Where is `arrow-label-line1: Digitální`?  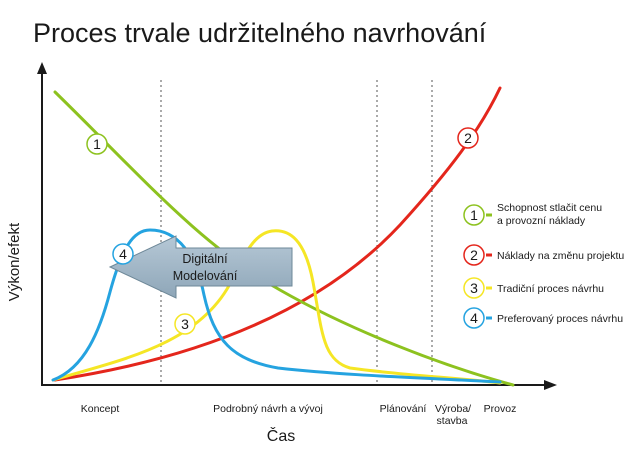
arrow-label-line1: Digitální is located at coordinates (205, 259).